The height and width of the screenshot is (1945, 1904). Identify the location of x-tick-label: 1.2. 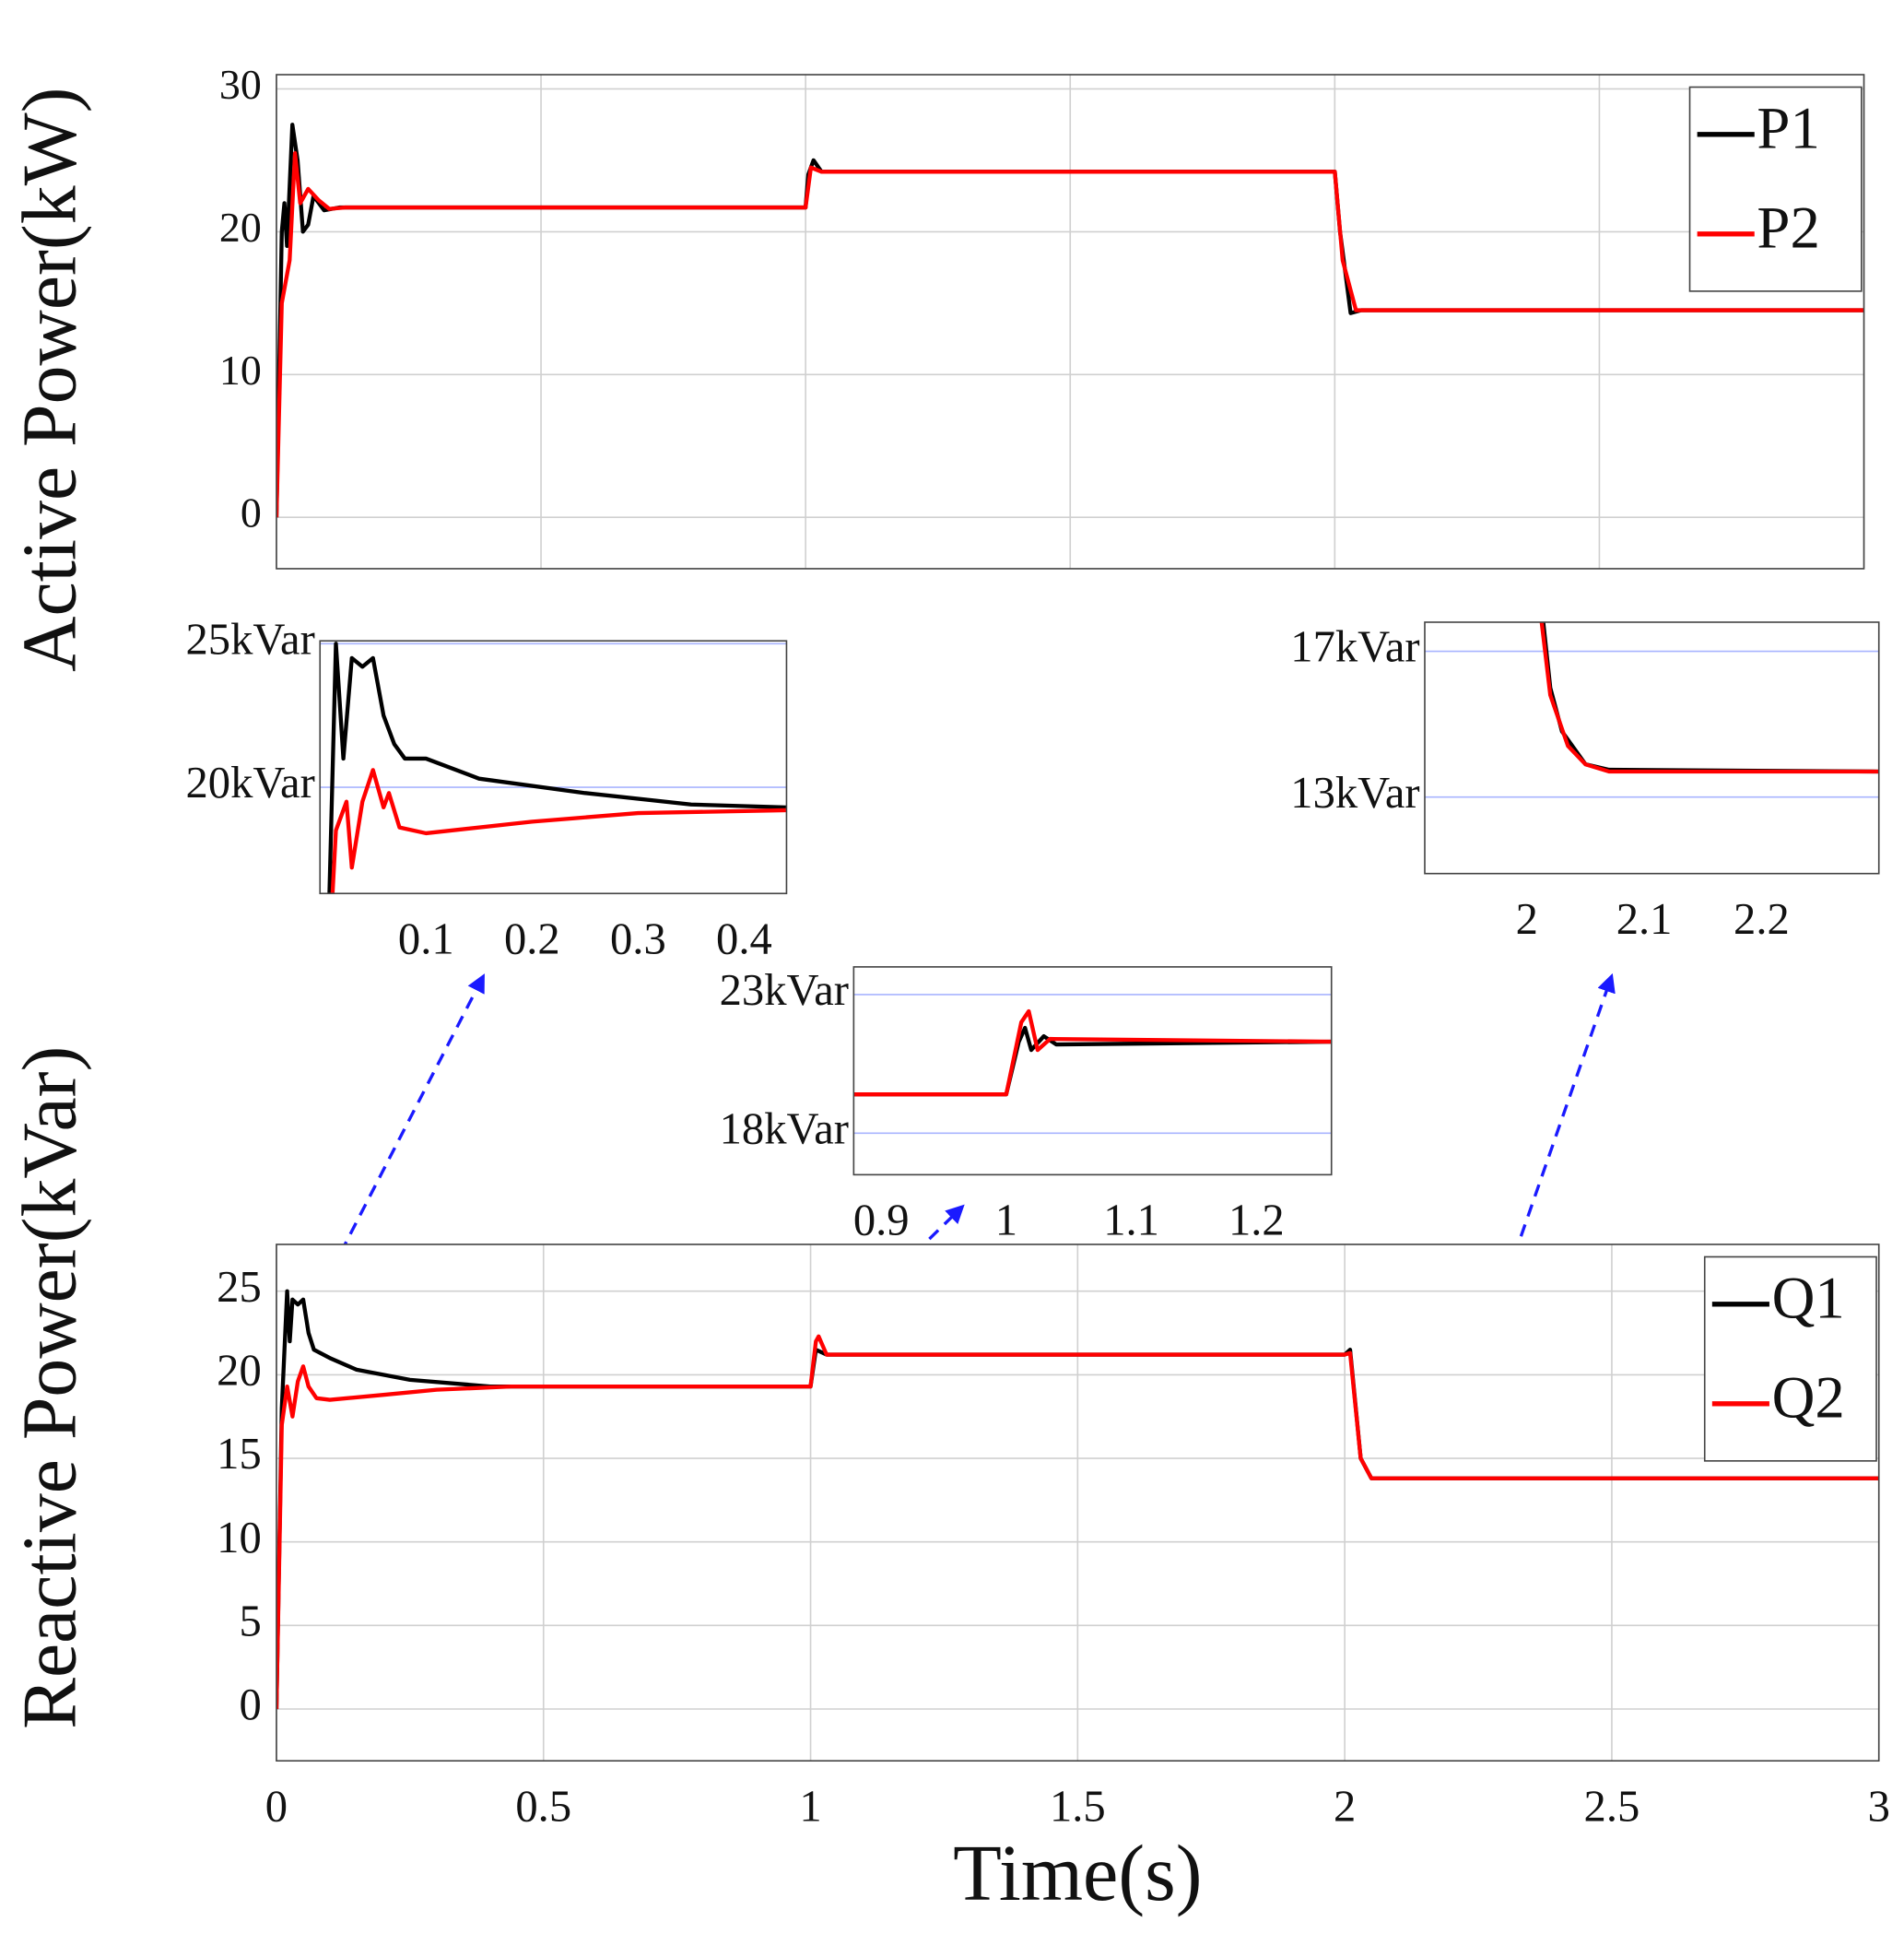
(1256, 1221).